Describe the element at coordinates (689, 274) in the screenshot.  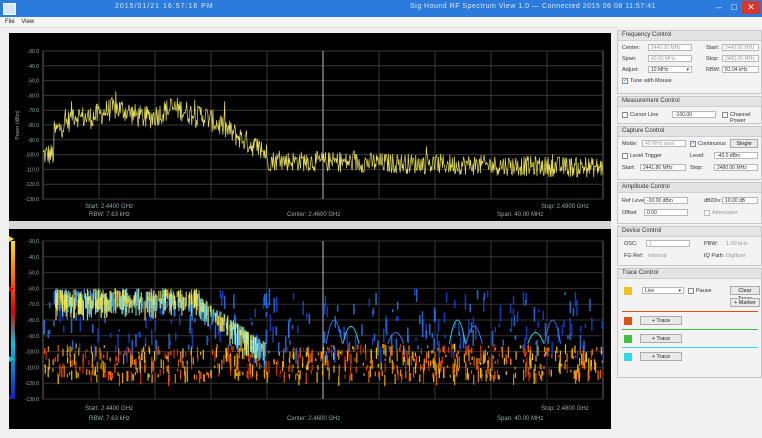
I see `trace-control-header: Trace Control` at that location.